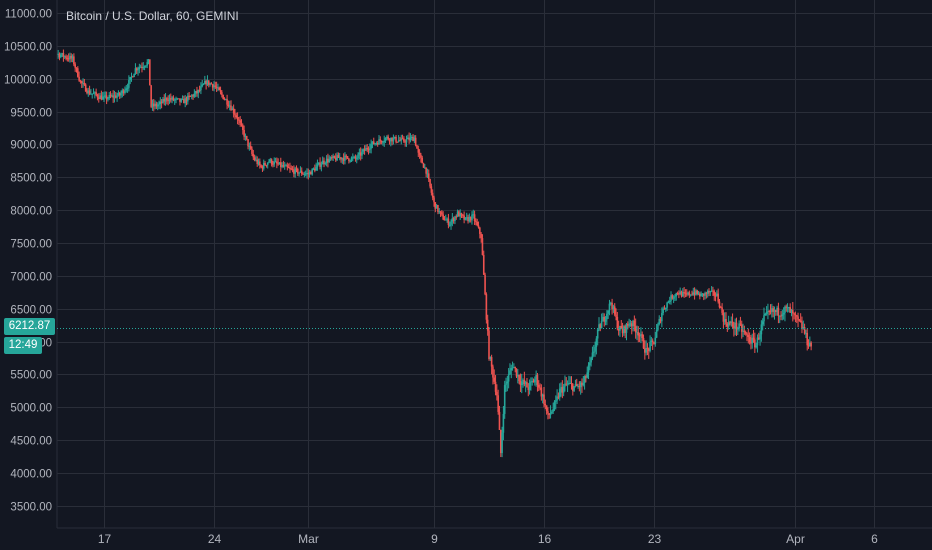 Image resolution: width=932 pixels, height=550 pixels. What do you see at coordinates (31, 311) in the screenshot?
I see `y-tick-label: 6500.00` at bounding box center [31, 311].